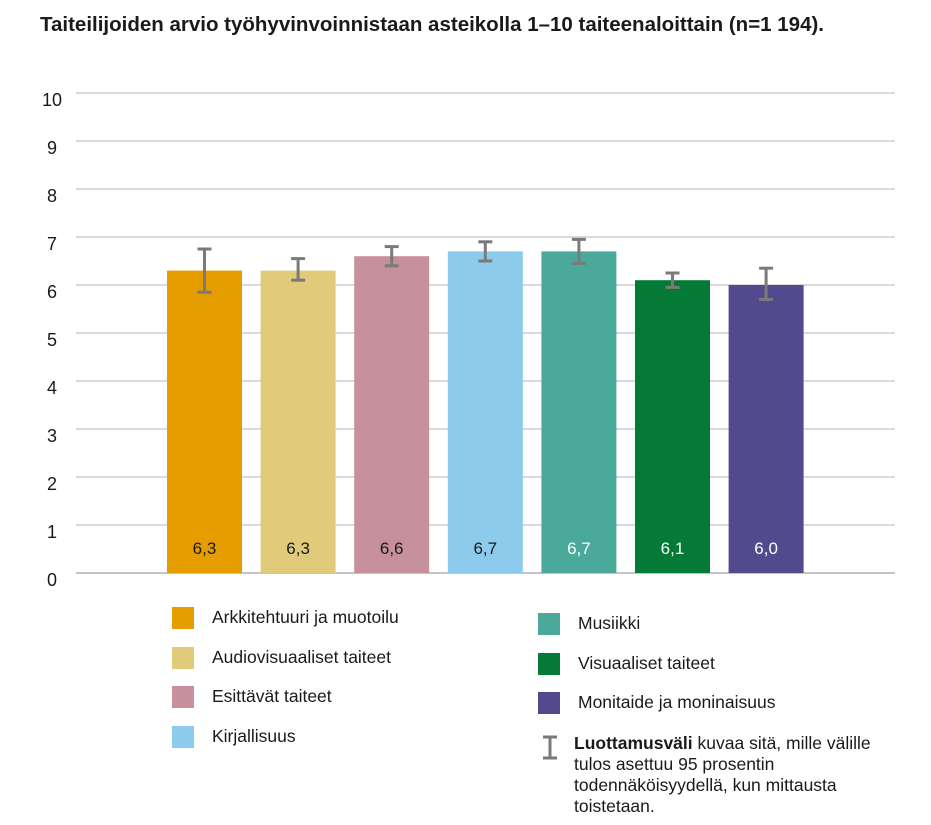 This screenshot has height=825, width=931. Describe the element at coordinates (392, 548) in the screenshot. I see `data-label: 6,6` at that location.